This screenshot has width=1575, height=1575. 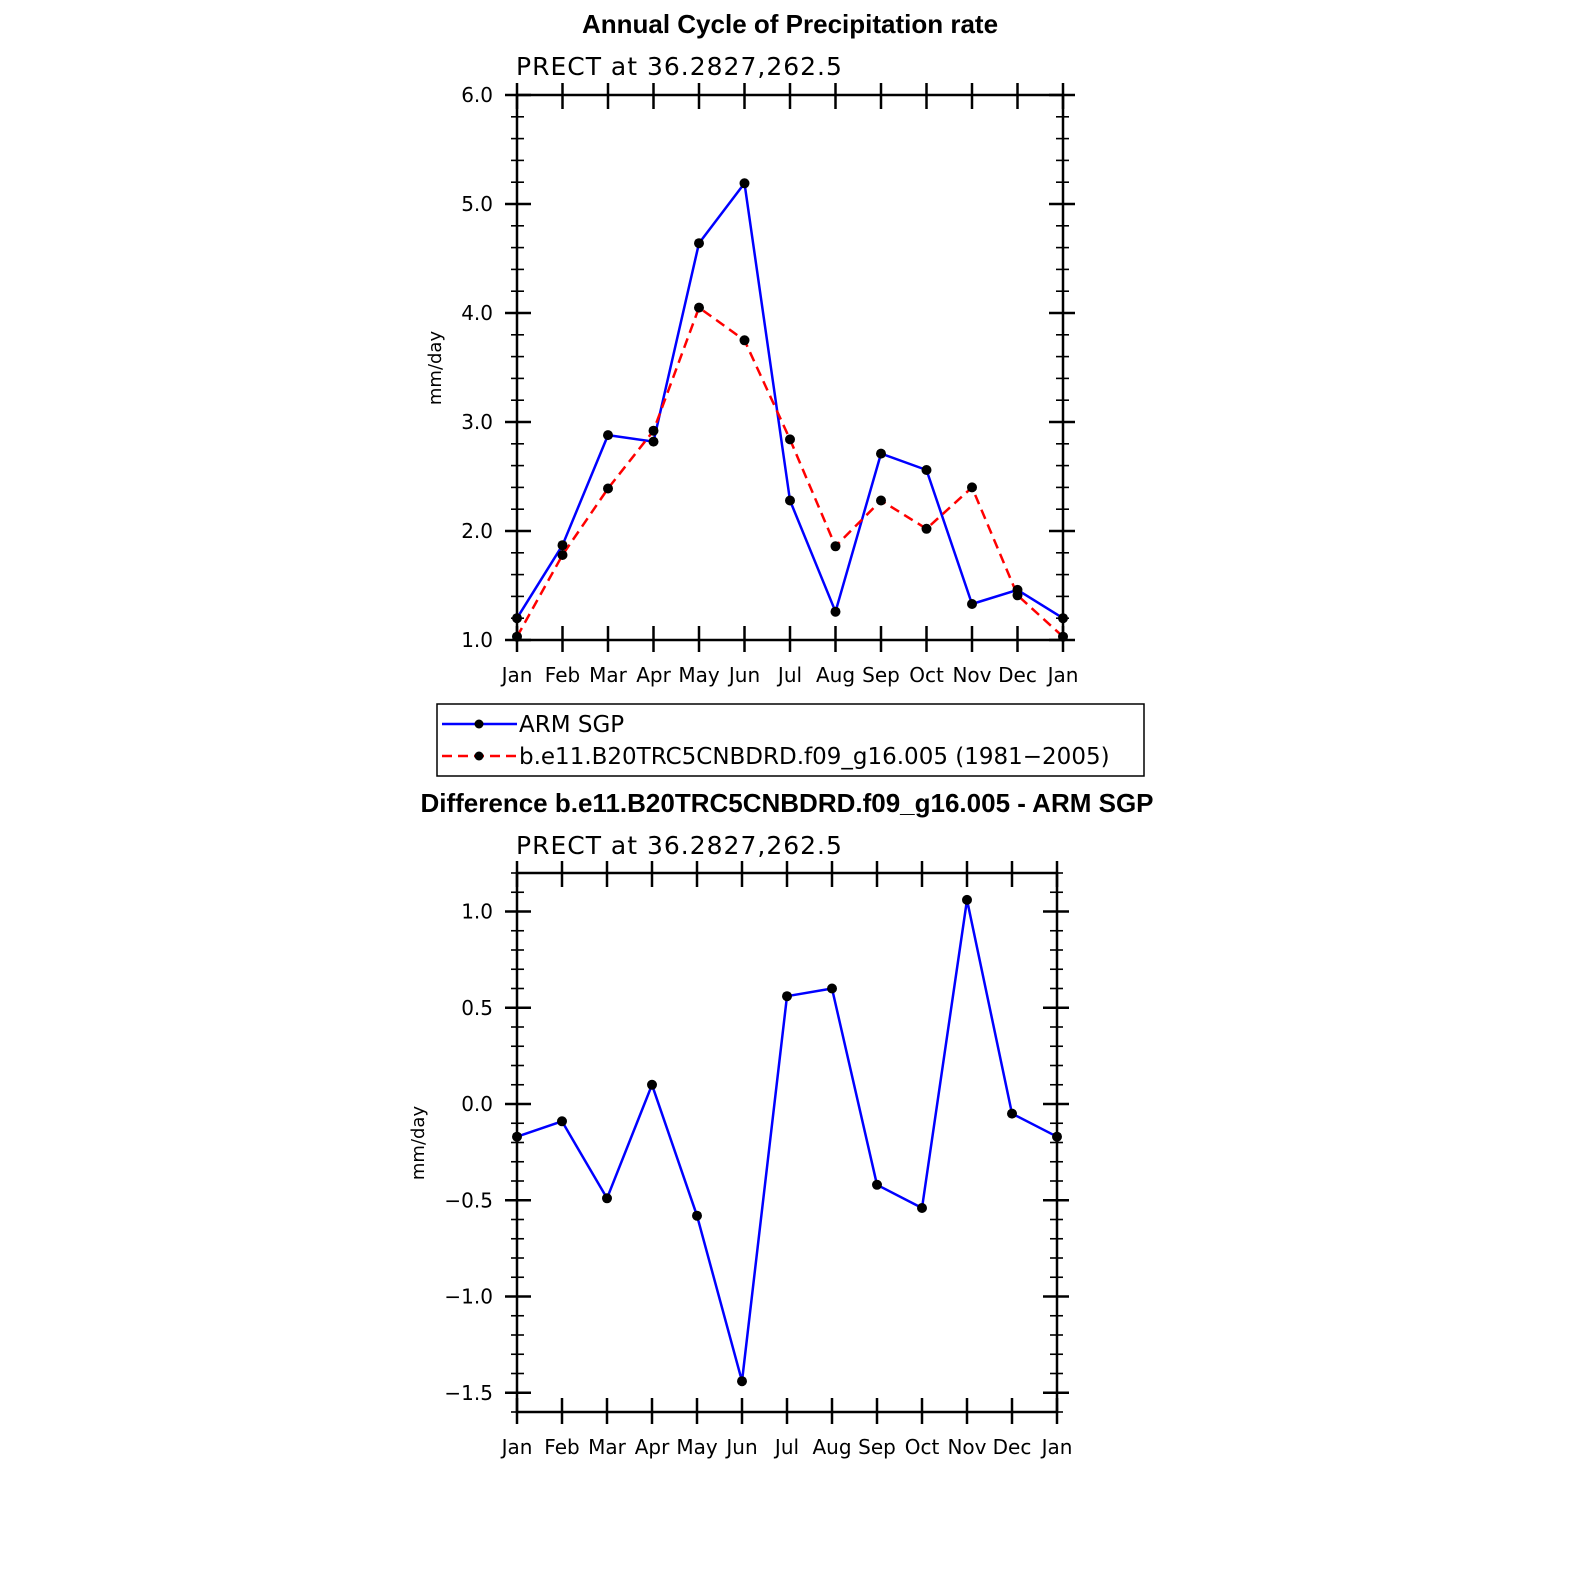 I want to click on legend-entry-arm-sgp: ARM SGP, so click(x=533, y=725).